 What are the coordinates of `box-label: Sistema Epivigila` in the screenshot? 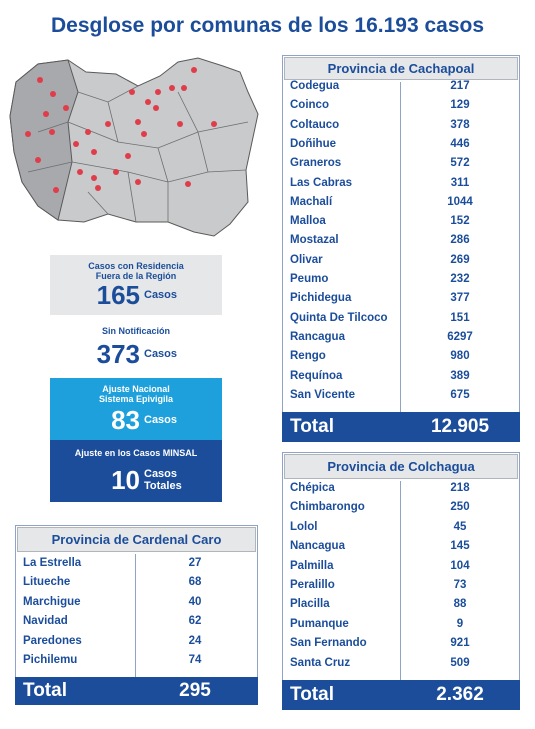 It's located at (136, 399).